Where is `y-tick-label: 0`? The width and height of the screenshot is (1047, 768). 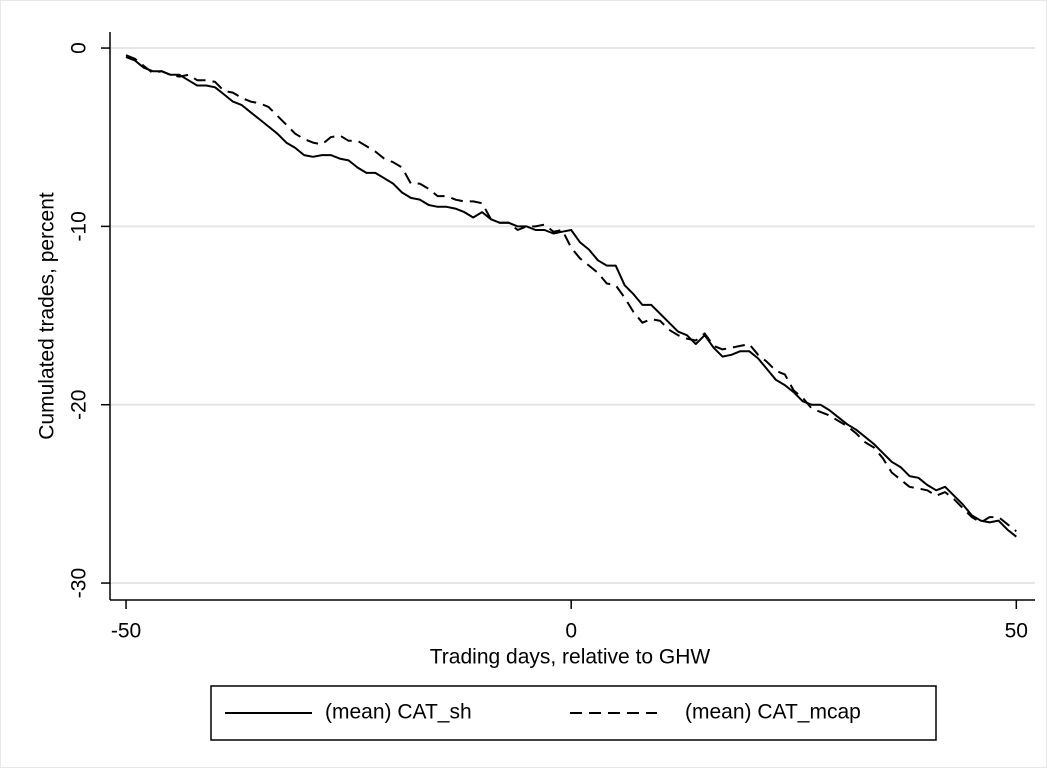 y-tick-label: 0 is located at coordinates (79, 48).